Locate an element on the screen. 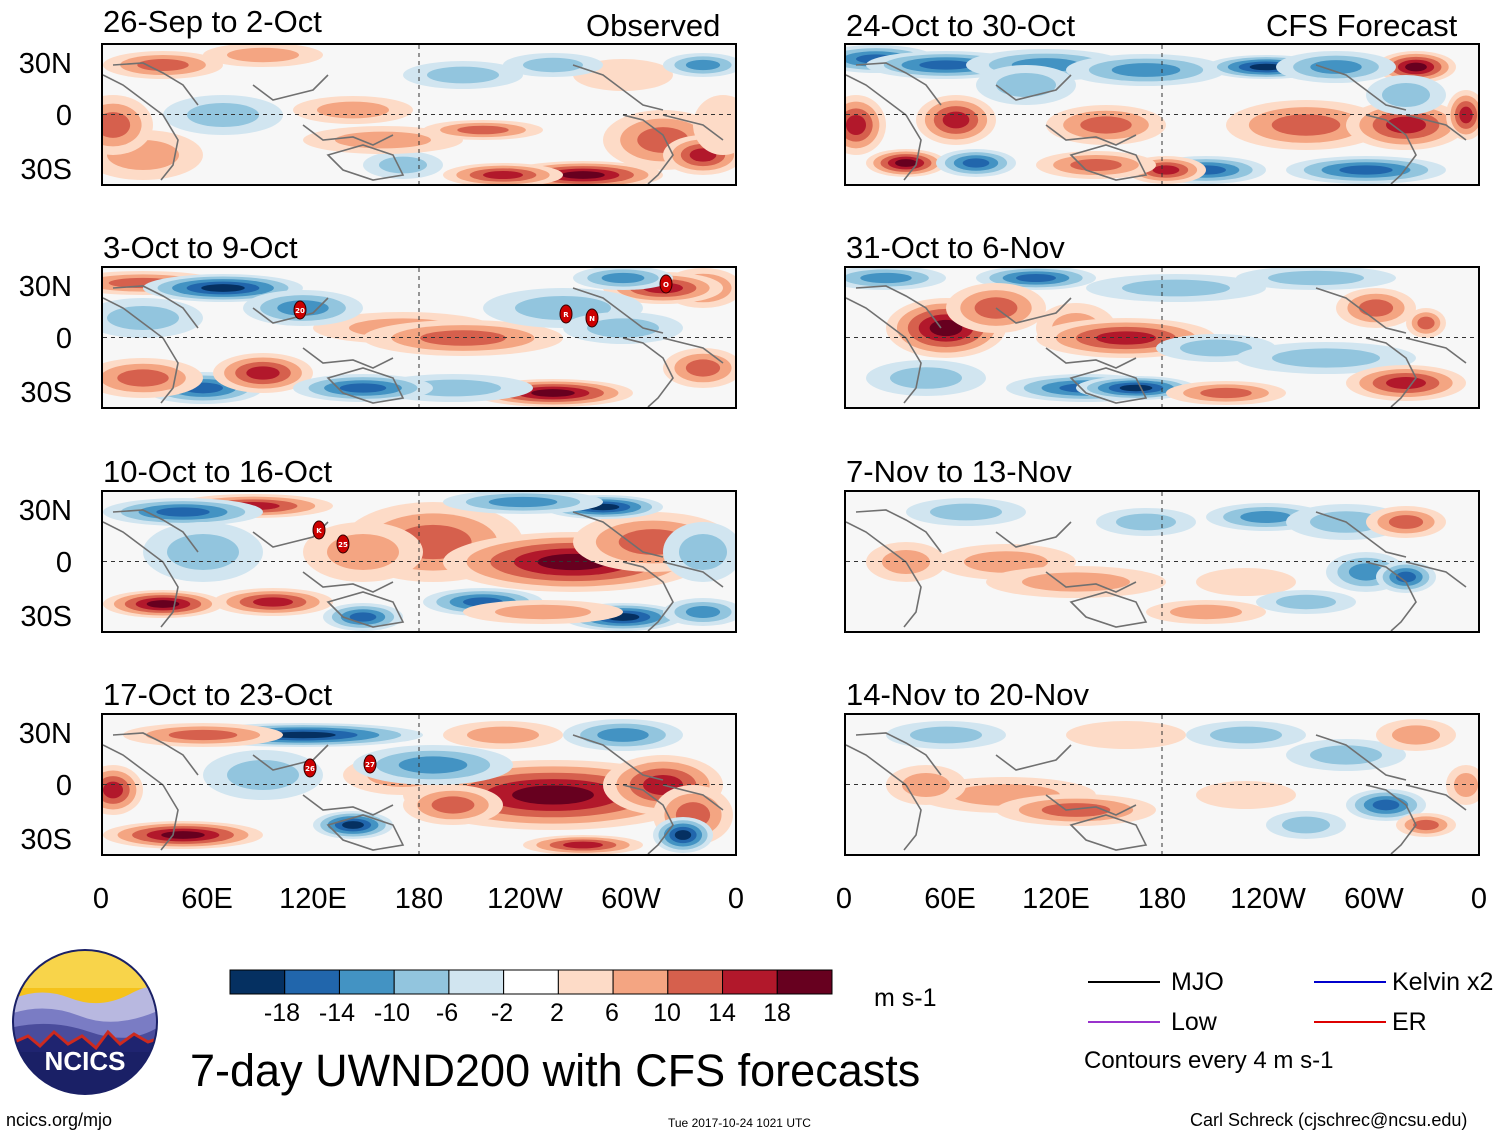 The width and height of the screenshot is (1510, 1137). lat-label-30s-row1: 30S is located at coordinates (46, 170).